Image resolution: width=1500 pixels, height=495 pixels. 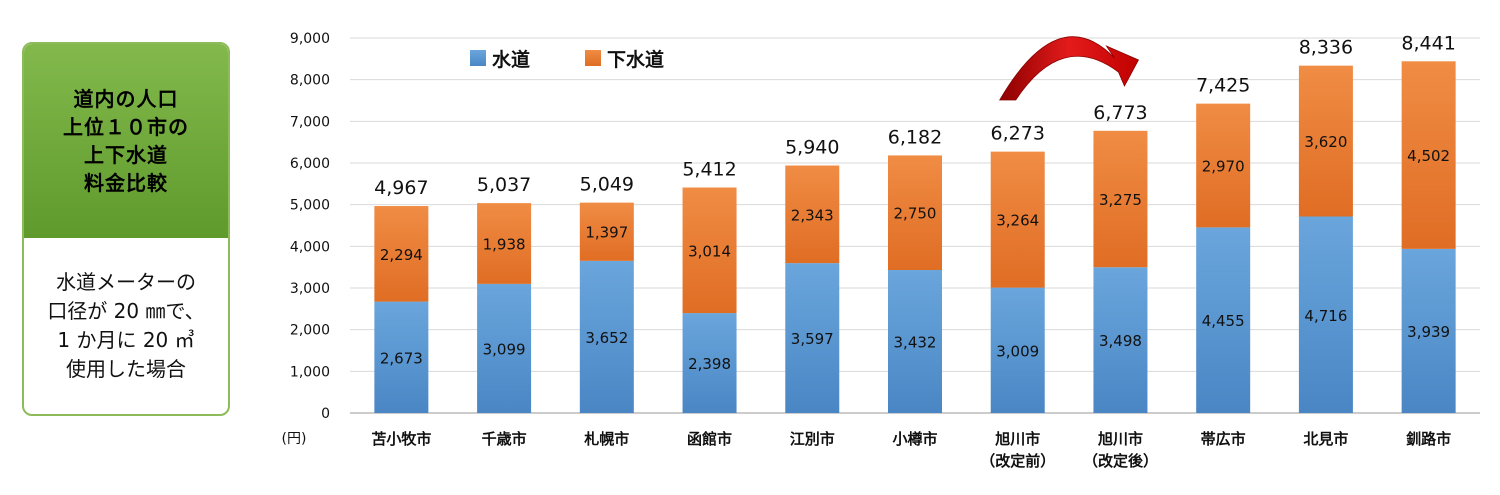 What do you see at coordinates (310, 164) in the screenshot?
I see `y-tick-label: 6,000` at bounding box center [310, 164].